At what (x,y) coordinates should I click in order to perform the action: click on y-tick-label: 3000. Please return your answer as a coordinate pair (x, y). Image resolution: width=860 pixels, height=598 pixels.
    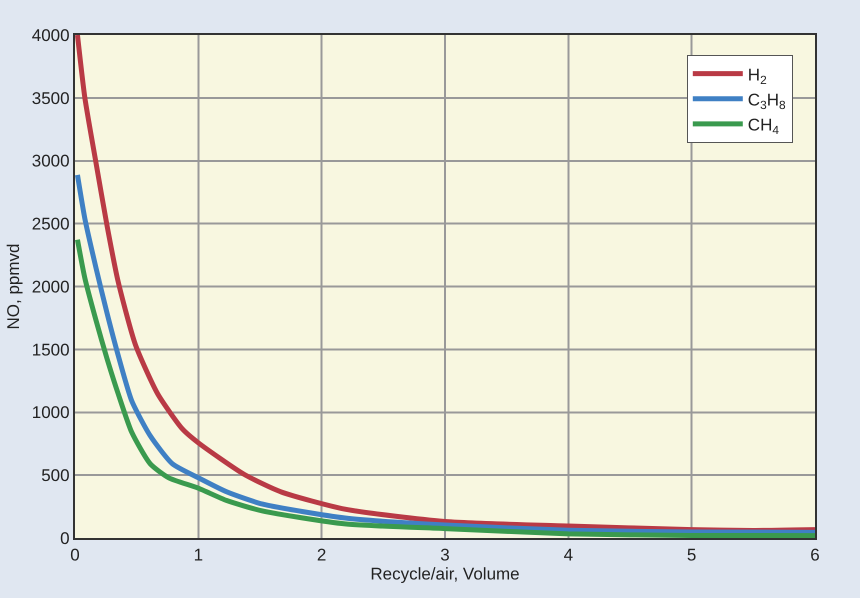
    Looking at the image, I should click on (51, 161).